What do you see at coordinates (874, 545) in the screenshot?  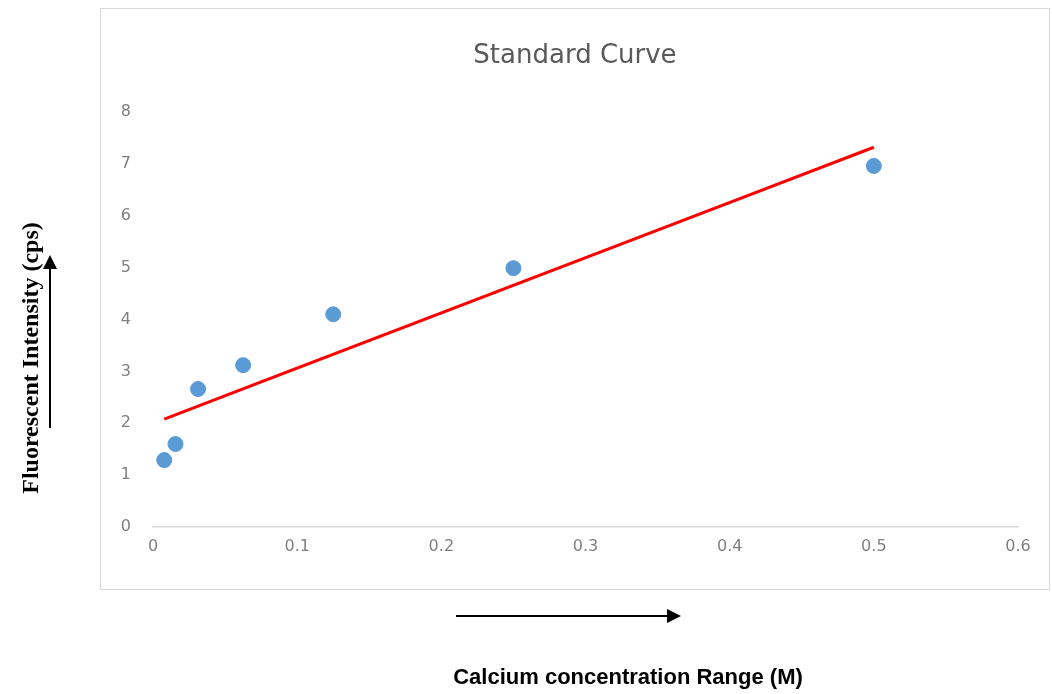 I see `x-tick-label: 0.5` at bounding box center [874, 545].